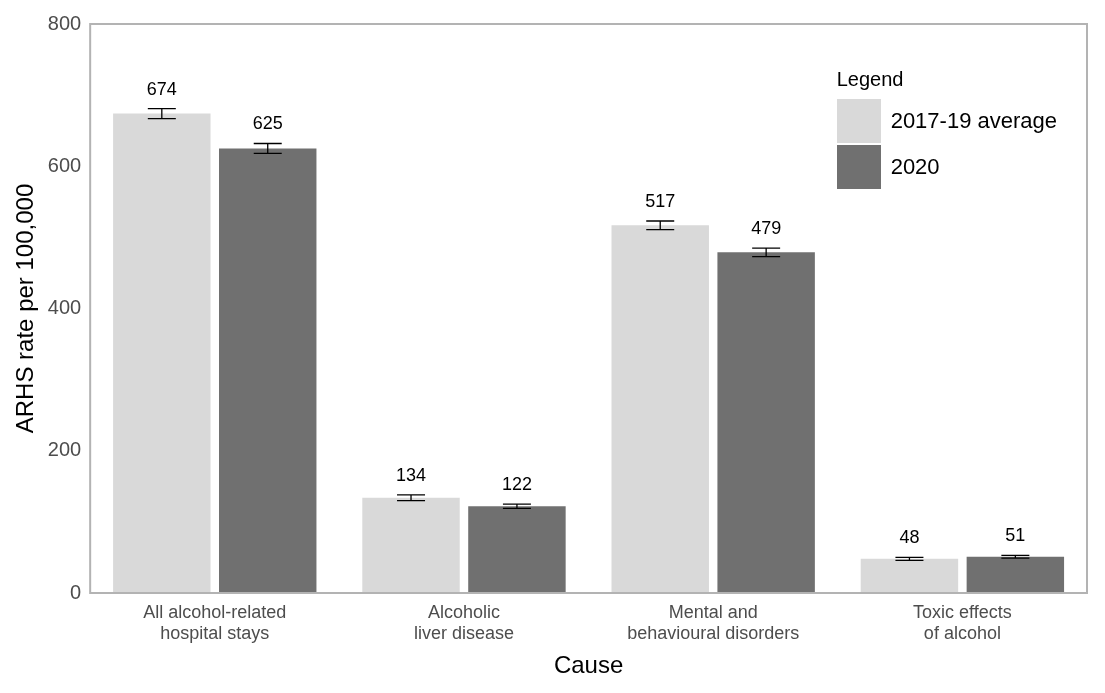  Describe the element at coordinates (463, 622) in the screenshot. I see `x-tick-label: Alcoholic liver disease` at that location.